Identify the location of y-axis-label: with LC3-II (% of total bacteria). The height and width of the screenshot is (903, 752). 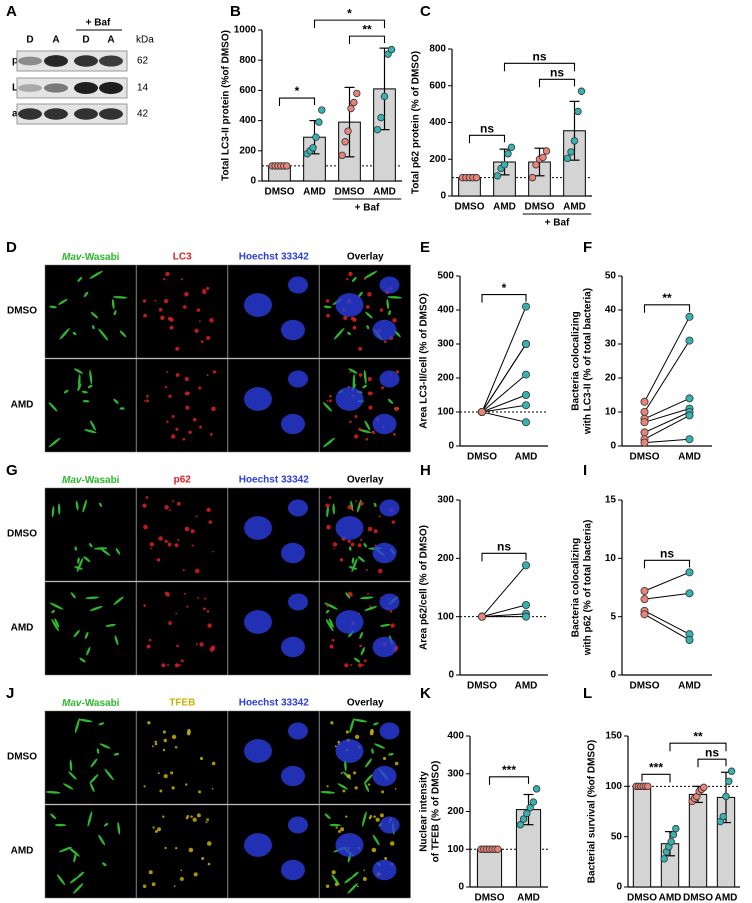
(588, 361).